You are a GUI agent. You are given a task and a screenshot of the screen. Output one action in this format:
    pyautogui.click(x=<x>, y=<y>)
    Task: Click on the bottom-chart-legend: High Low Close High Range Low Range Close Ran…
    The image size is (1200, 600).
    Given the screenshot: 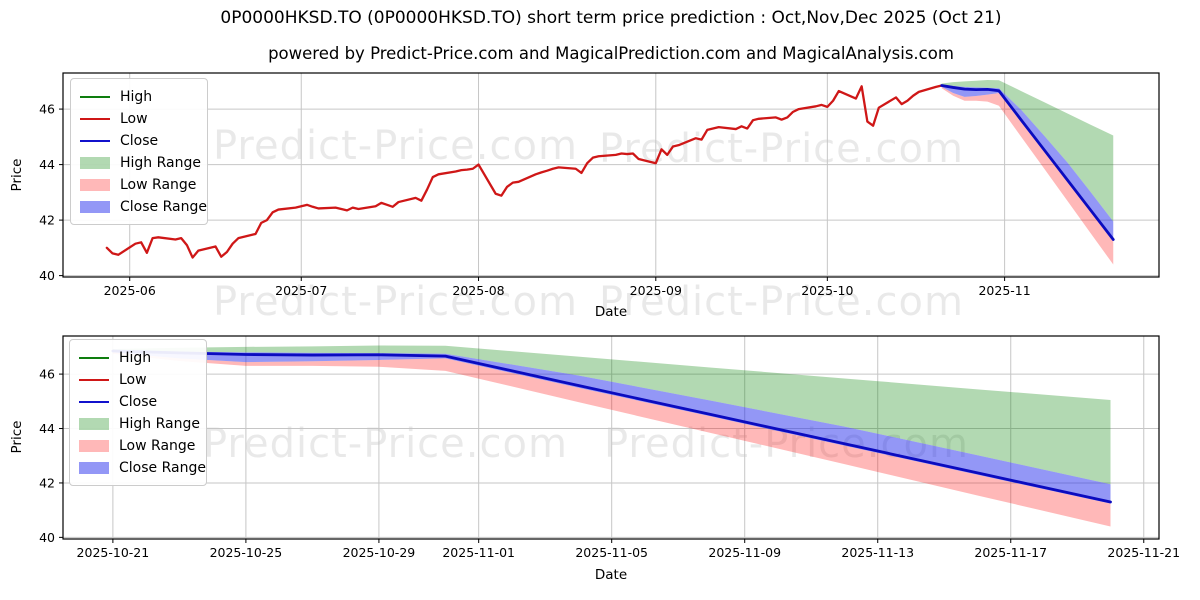 What is the action you would take?
    pyautogui.click(x=138, y=412)
    